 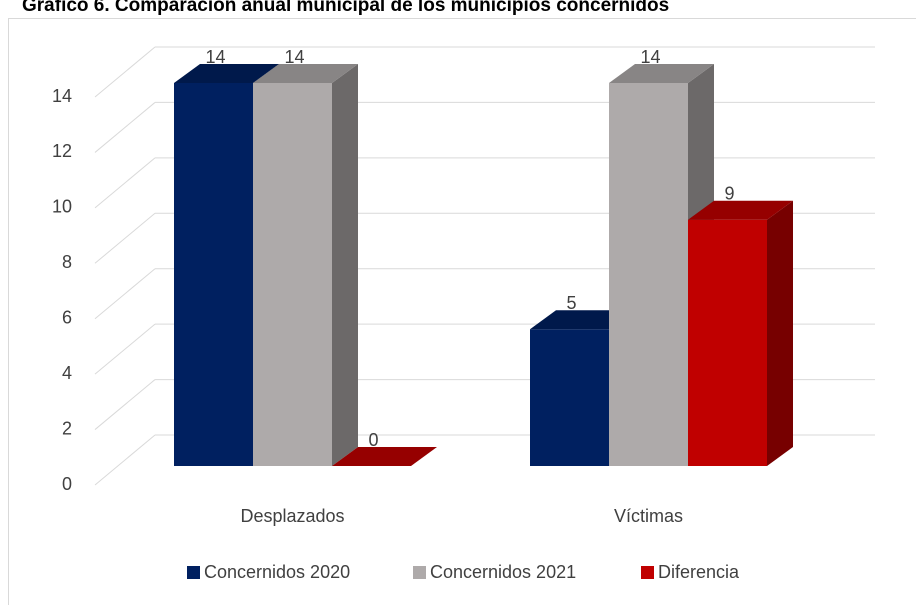 What do you see at coordinates (292, 516) in the screenshot?
I see `x-tick-label: Desplazados` at bounding box center [292, 516].